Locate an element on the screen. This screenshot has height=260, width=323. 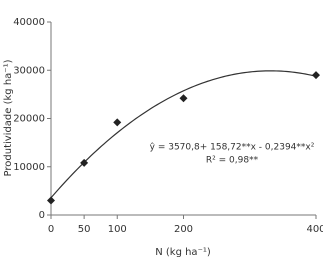
y-tick-label: 30000 is located at coordinates (29, 70).